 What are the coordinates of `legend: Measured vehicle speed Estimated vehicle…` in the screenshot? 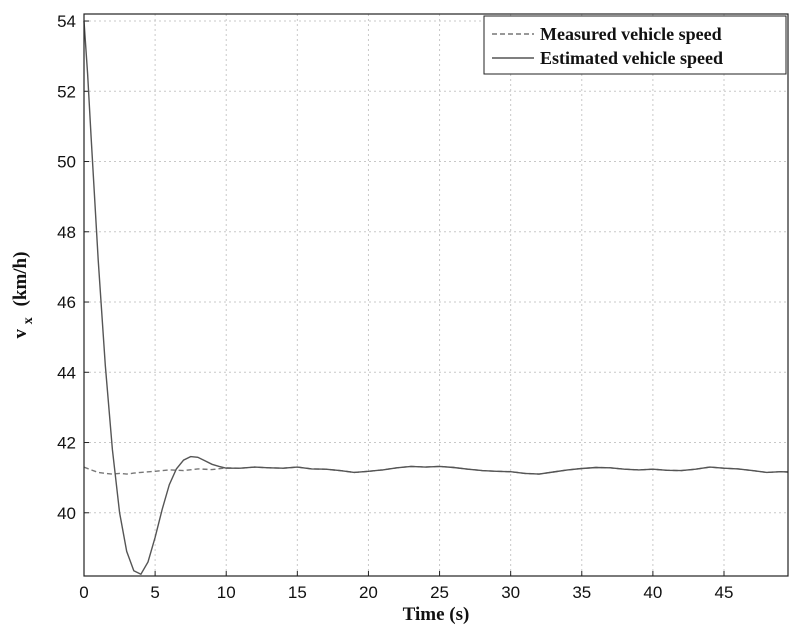 It's located at (635, 45).